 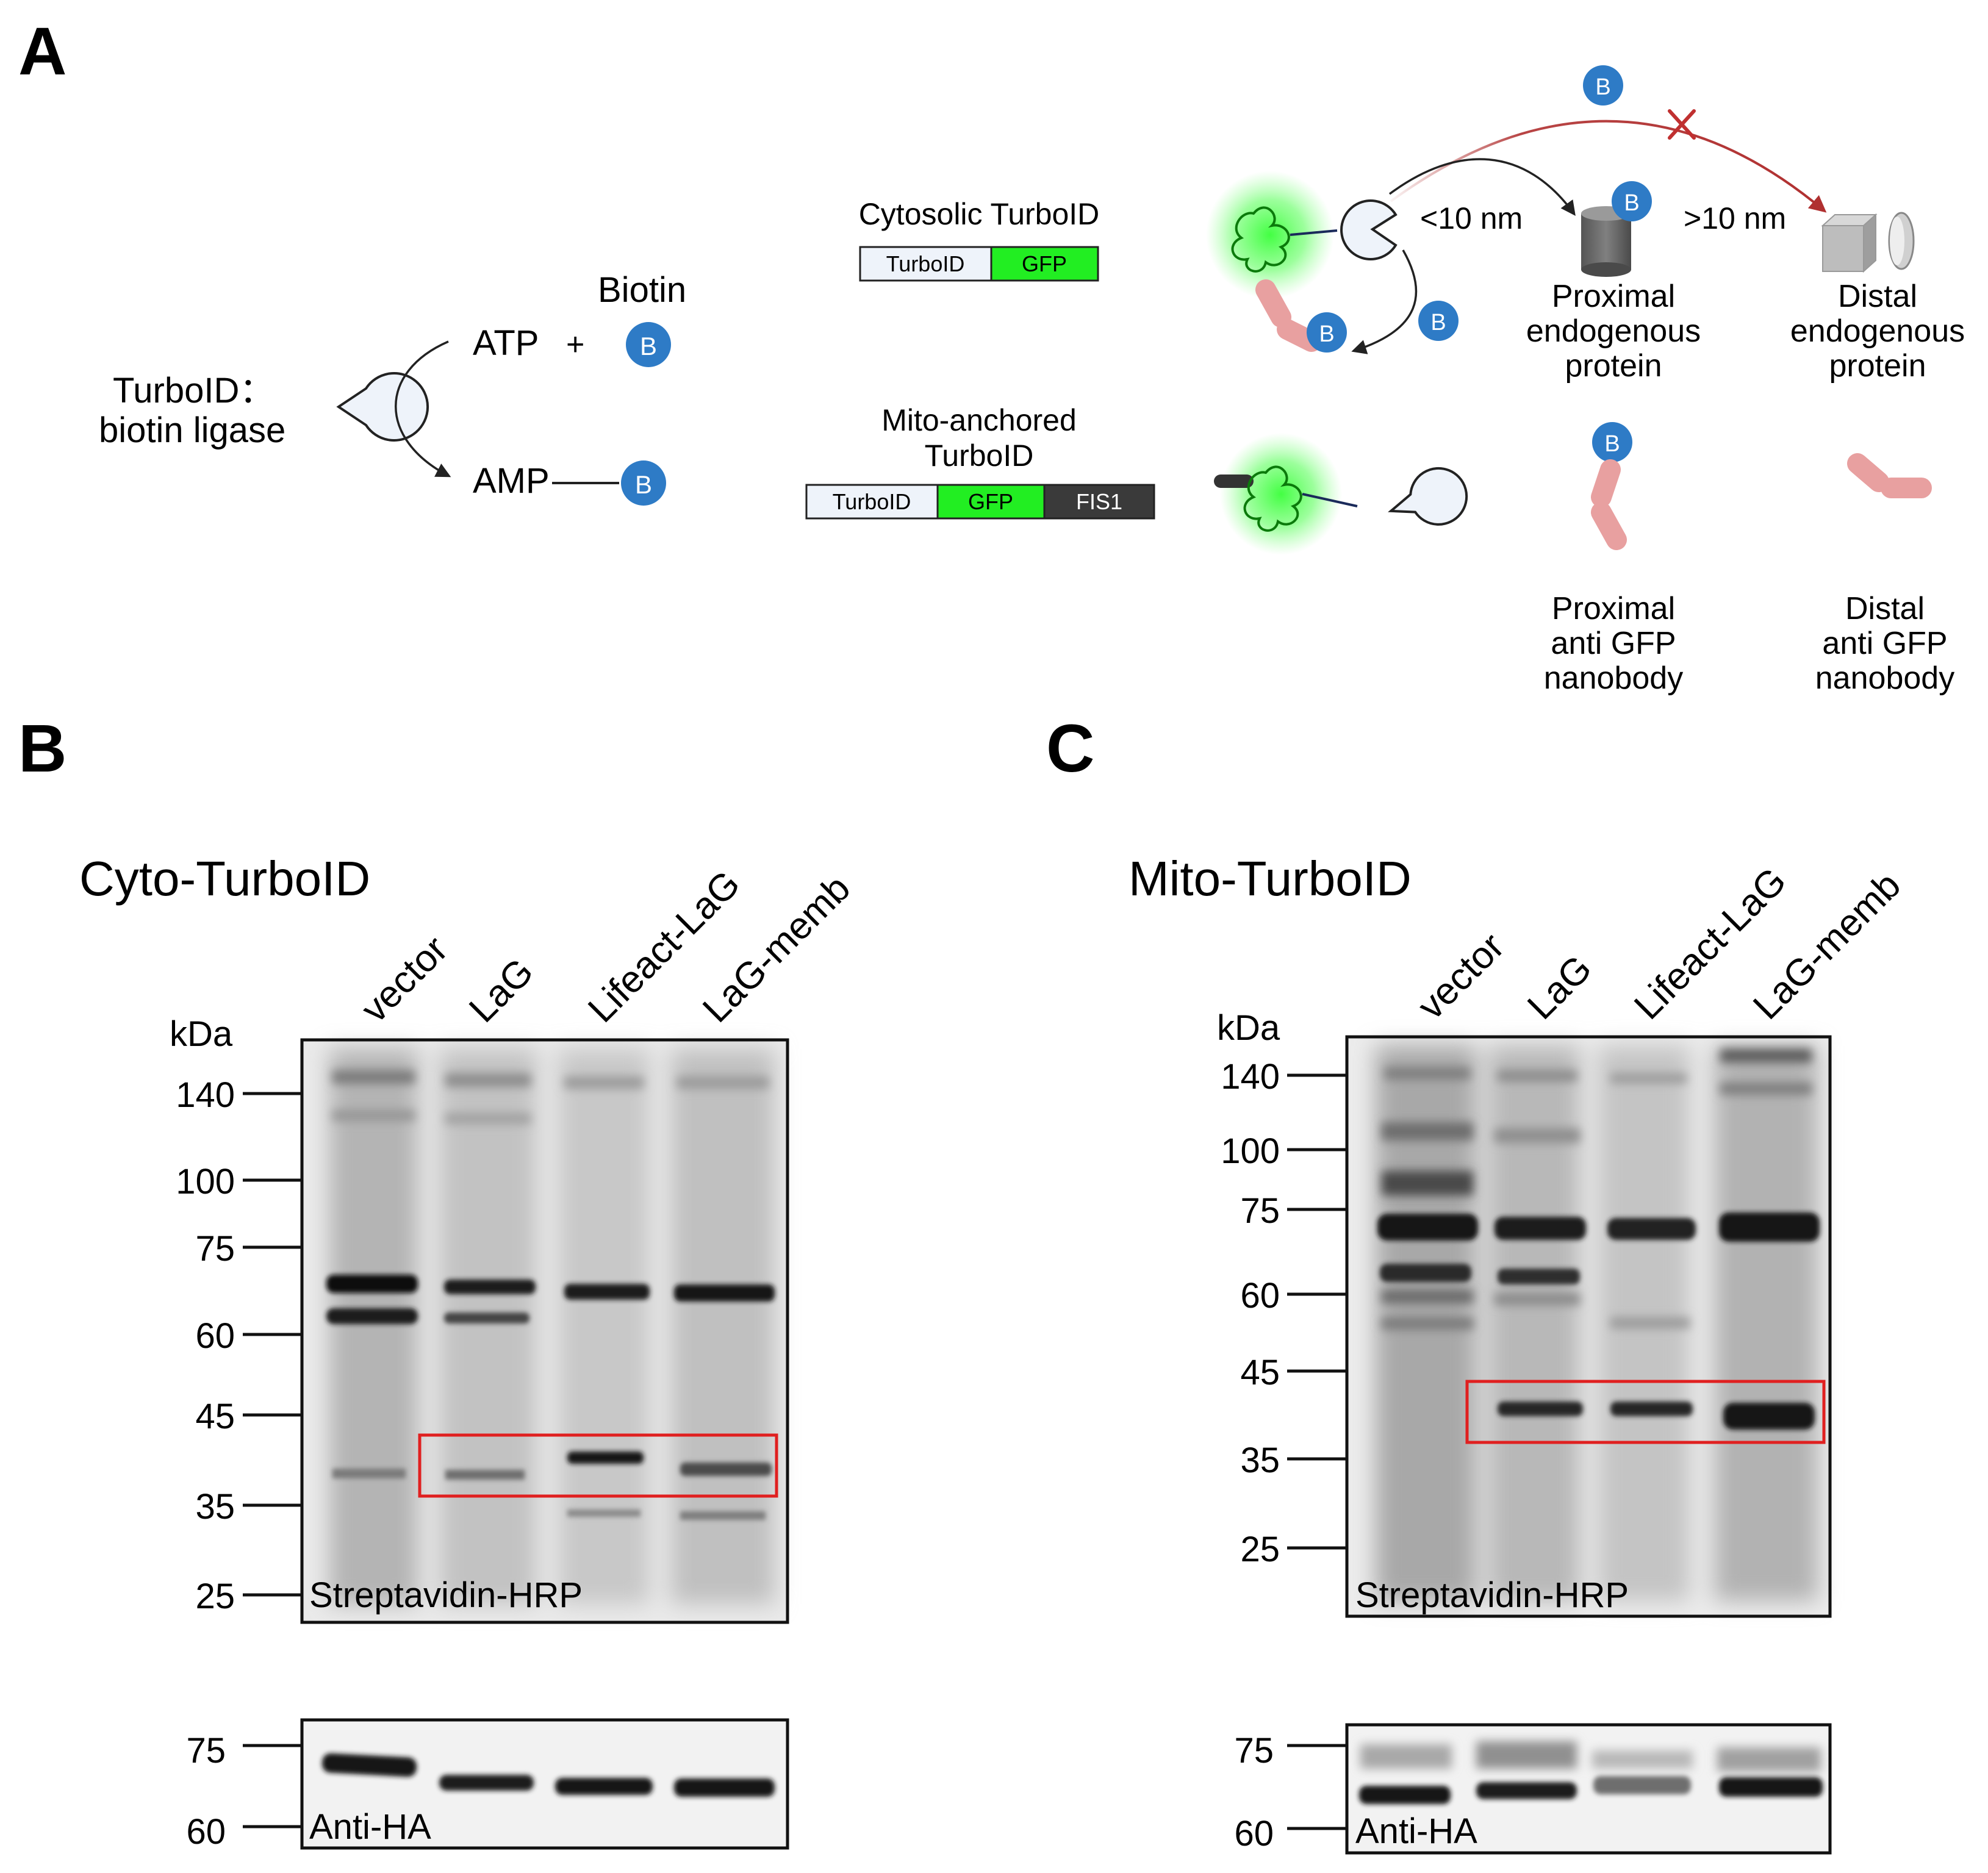 I want to click on near-distance-label: <10 nm, so click(x=1471, y=218).